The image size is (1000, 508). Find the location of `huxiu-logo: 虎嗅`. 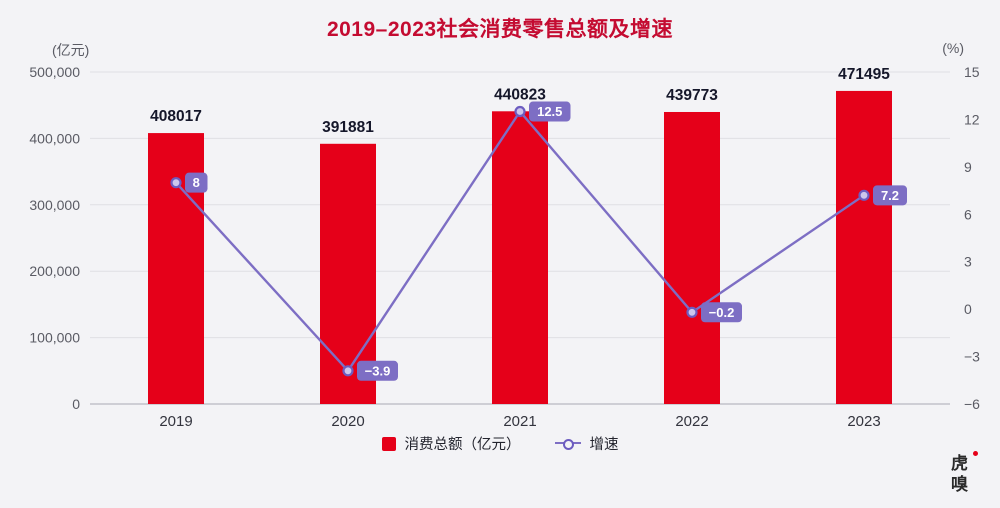

huxiu-logo: 虎嗅 is located at coordinates (961, 473).